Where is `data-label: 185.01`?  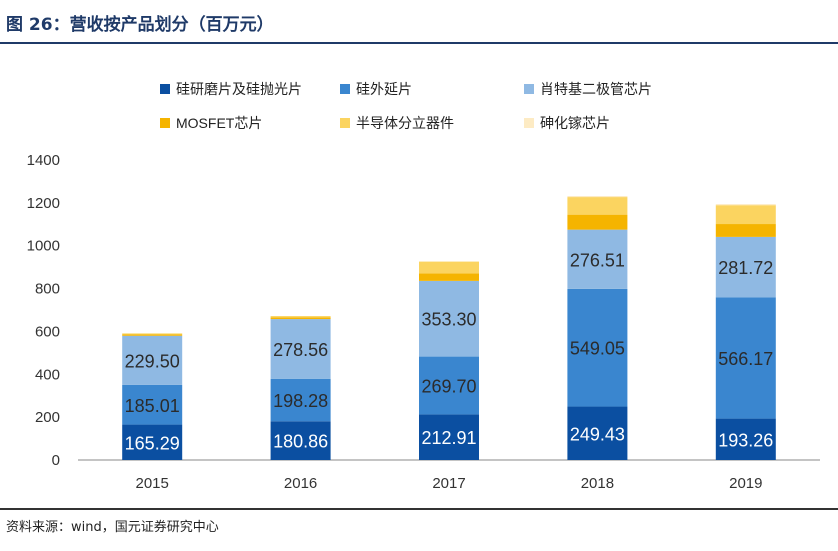 data-label: 185.01 is located at coordinates (152, 406).